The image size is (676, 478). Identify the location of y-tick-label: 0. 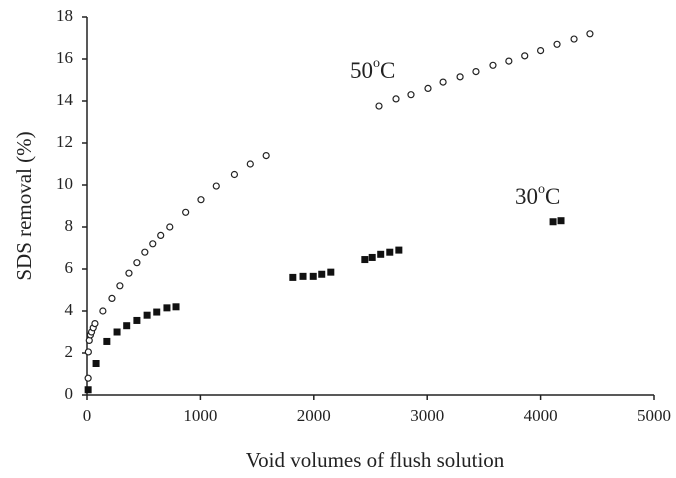
(69, 393).